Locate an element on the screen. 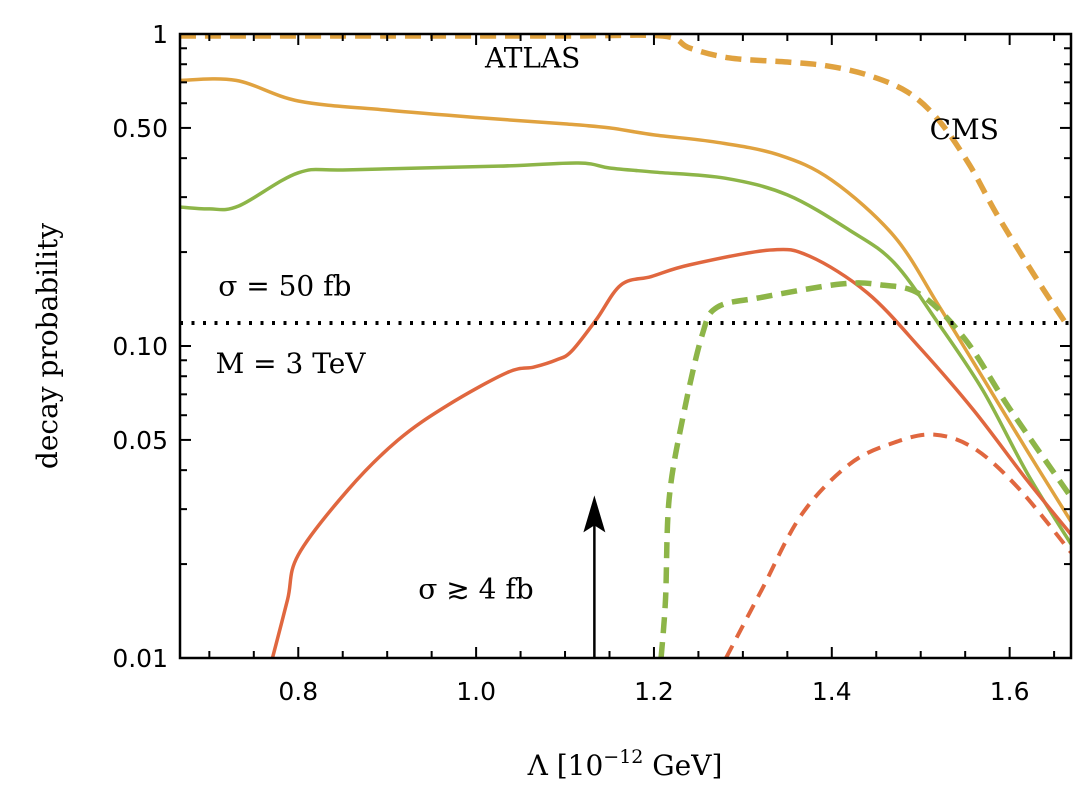 This screenshot has height=808, width=1092. mass-label: M = 3 TeV is located at coordinates (291, 363).